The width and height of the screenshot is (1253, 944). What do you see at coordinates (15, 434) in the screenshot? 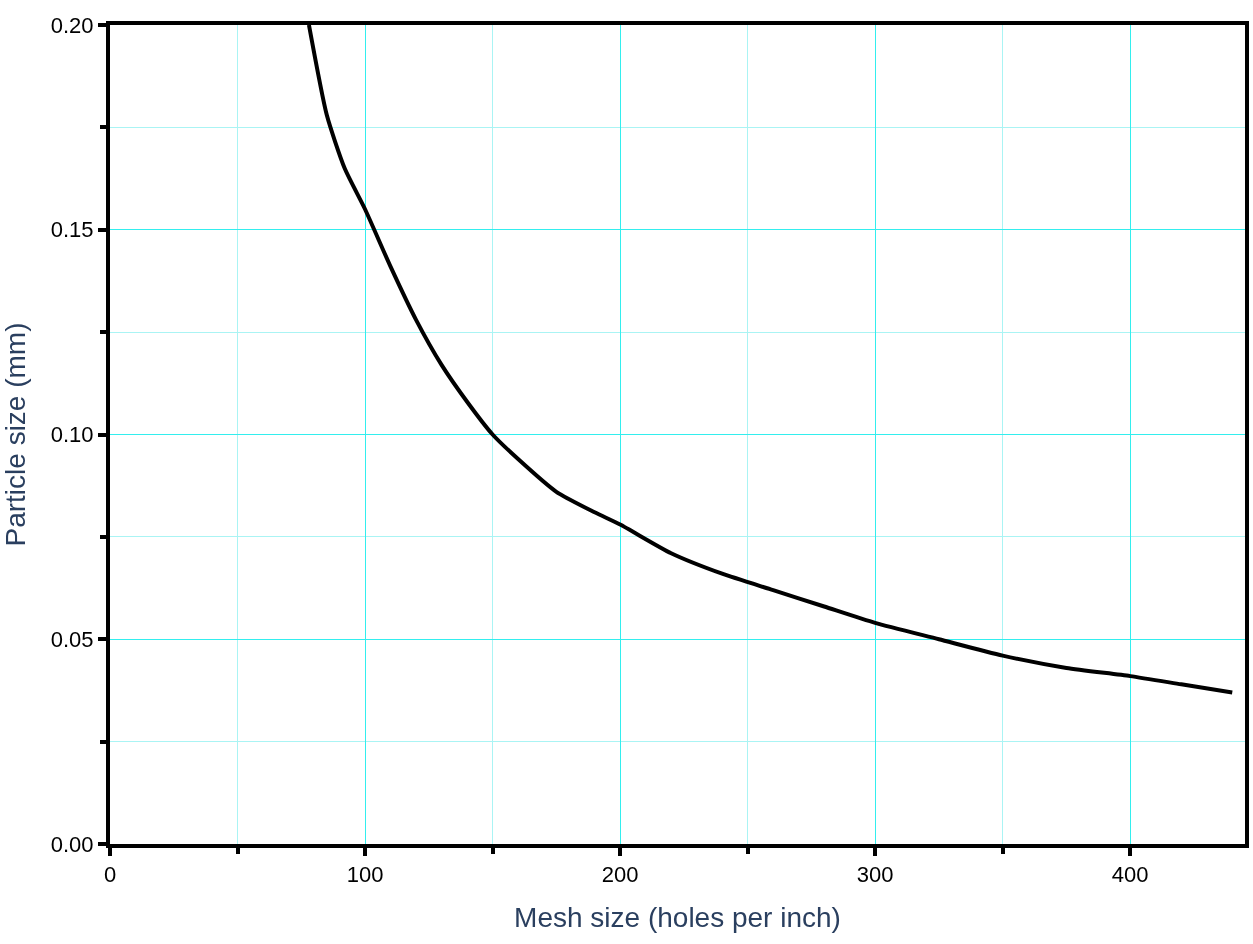
I see `y-axis-title: Particle size (mm)` at bounding box center [15, 434].